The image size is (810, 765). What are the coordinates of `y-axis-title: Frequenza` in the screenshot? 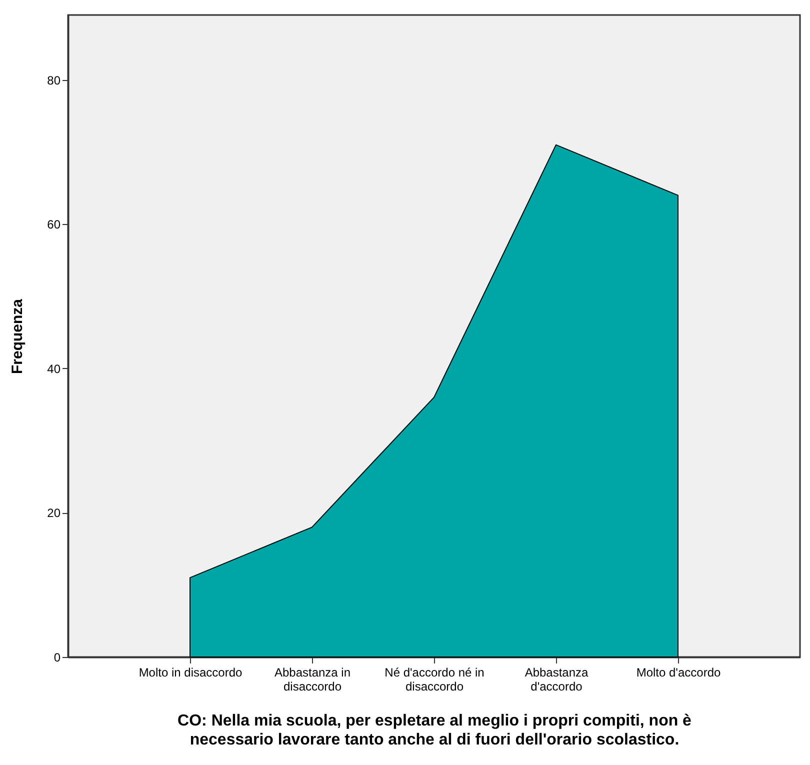 It's located at (17, 336).